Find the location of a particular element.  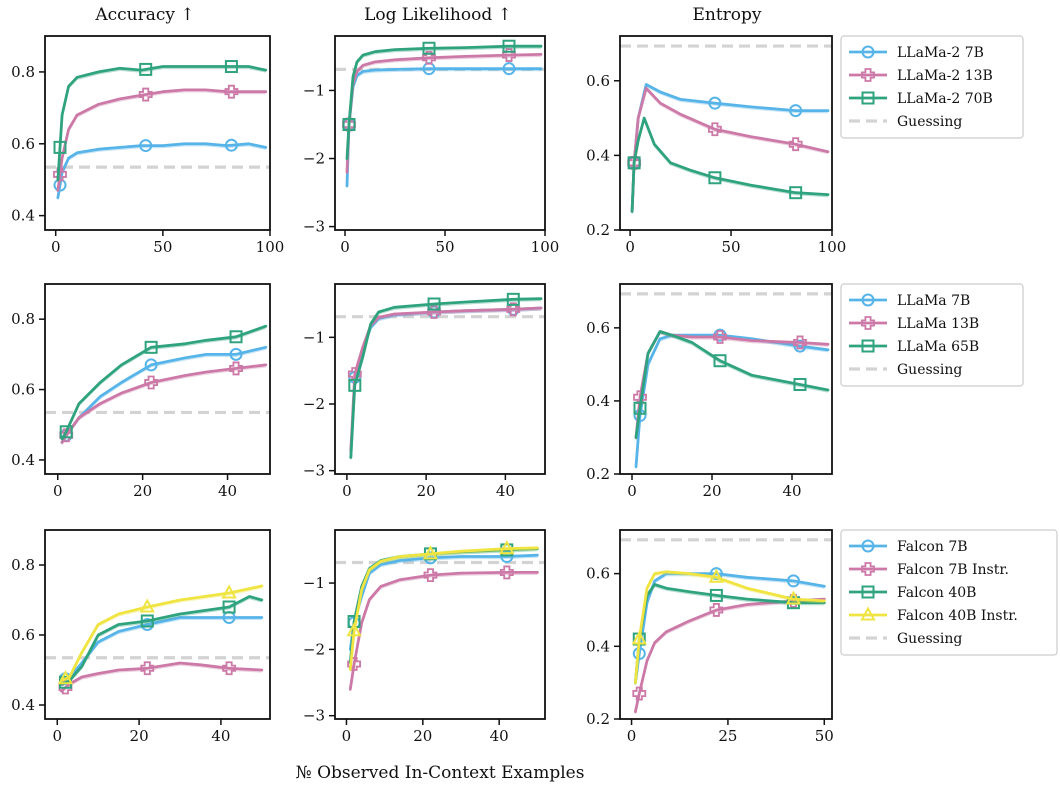

marker-falcon-7b is located at coordinates (716, 574).